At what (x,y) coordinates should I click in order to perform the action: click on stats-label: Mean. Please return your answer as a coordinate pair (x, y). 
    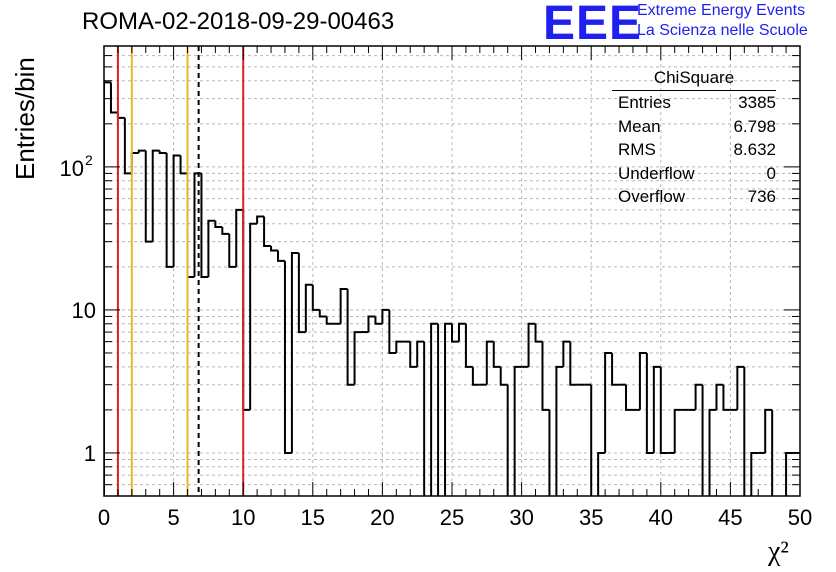
    Looking at the image, I should click on (639, 126).